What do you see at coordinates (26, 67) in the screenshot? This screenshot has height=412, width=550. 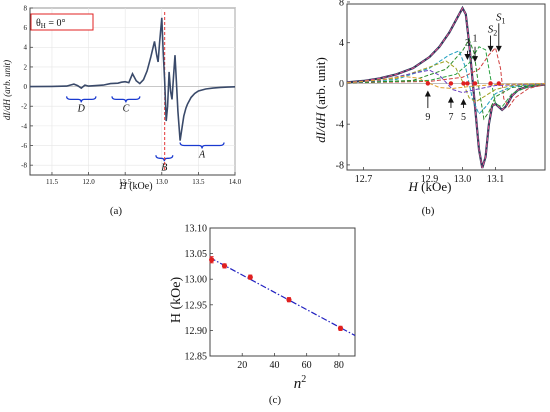 I see `y-tick-label: 2` at bounding box center [26, 67].